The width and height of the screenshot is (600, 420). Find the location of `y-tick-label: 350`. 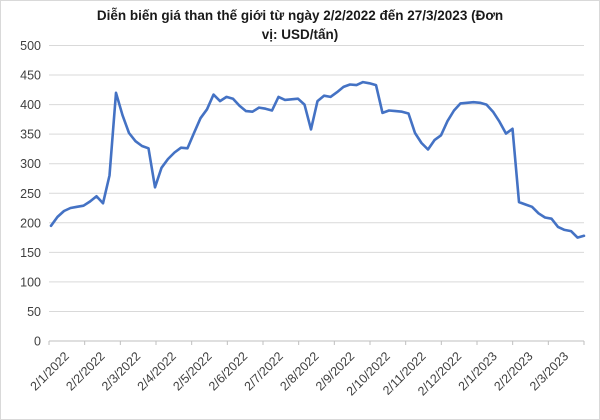

y-tick-label: 350 is located at coordinates (30, 135).